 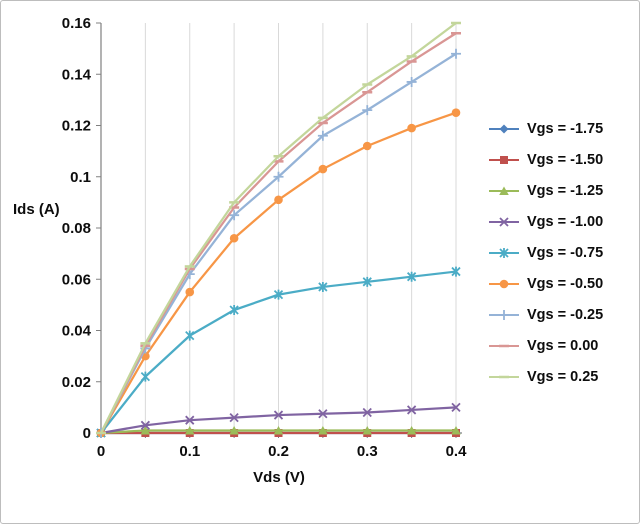 I want to click on y-tick-label: 0.14, so click(x=77, y=74).